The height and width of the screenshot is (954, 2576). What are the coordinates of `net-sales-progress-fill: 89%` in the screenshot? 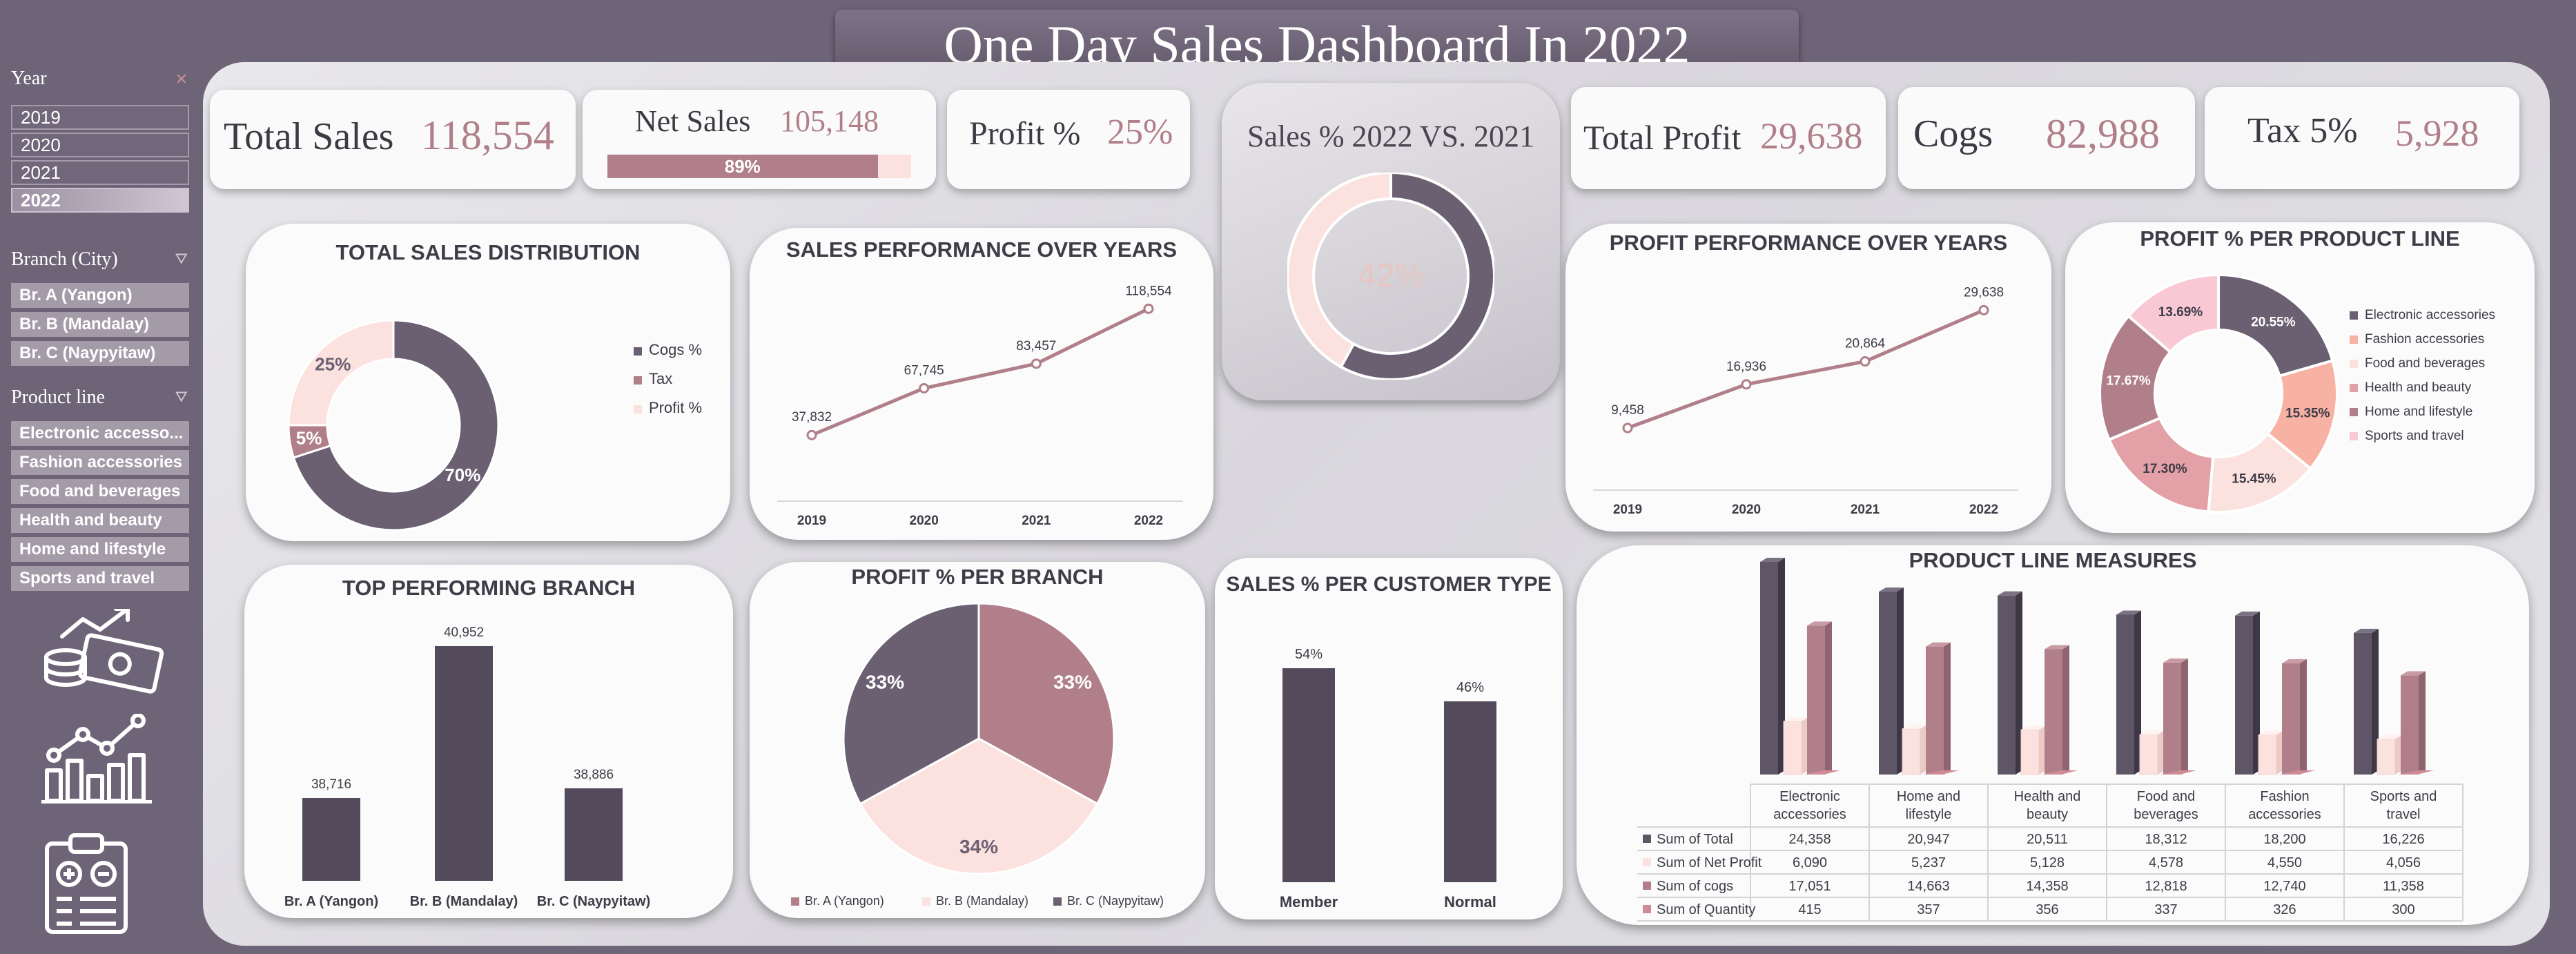 It's located at (743, 166).